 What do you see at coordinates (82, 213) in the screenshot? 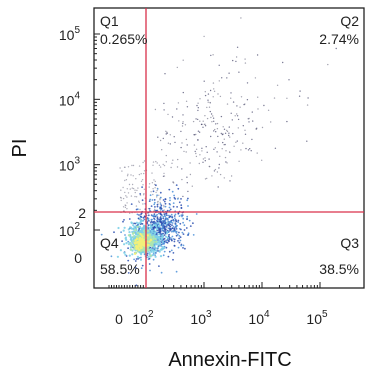
I see `y-gate-label: 2` at bounding box center [82, 213].